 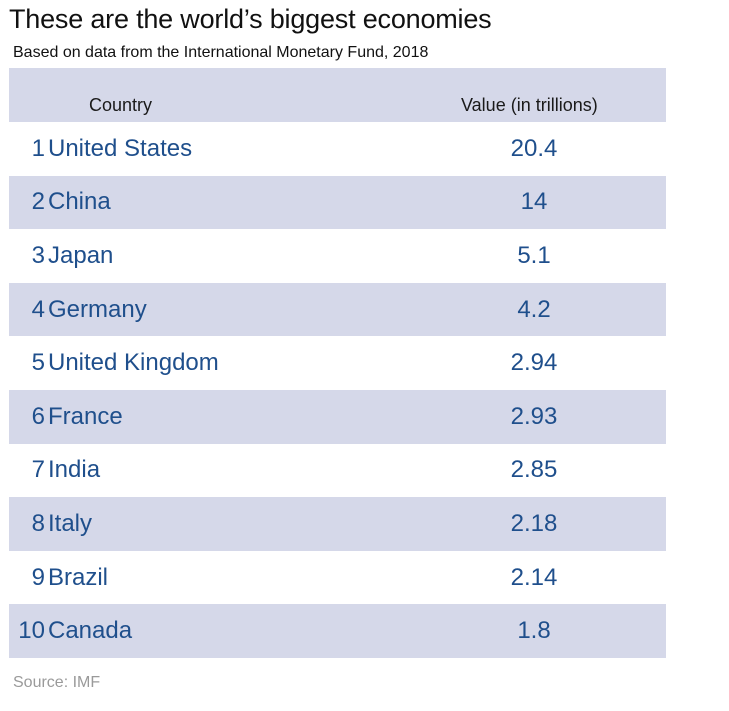 I want to click on country-cell: Germany, so click(x=97, y=309).